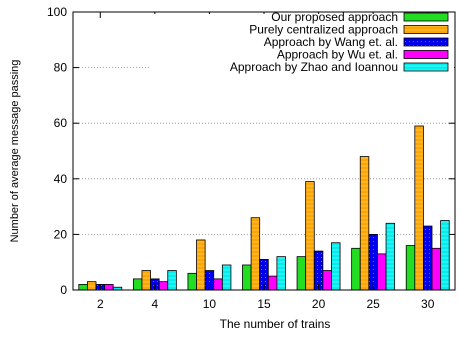 This screenshot has width=460, height=338. Describe the element at coordinates (100, 304) in the screenshot. I see `x-tick-label: 2` at that location.